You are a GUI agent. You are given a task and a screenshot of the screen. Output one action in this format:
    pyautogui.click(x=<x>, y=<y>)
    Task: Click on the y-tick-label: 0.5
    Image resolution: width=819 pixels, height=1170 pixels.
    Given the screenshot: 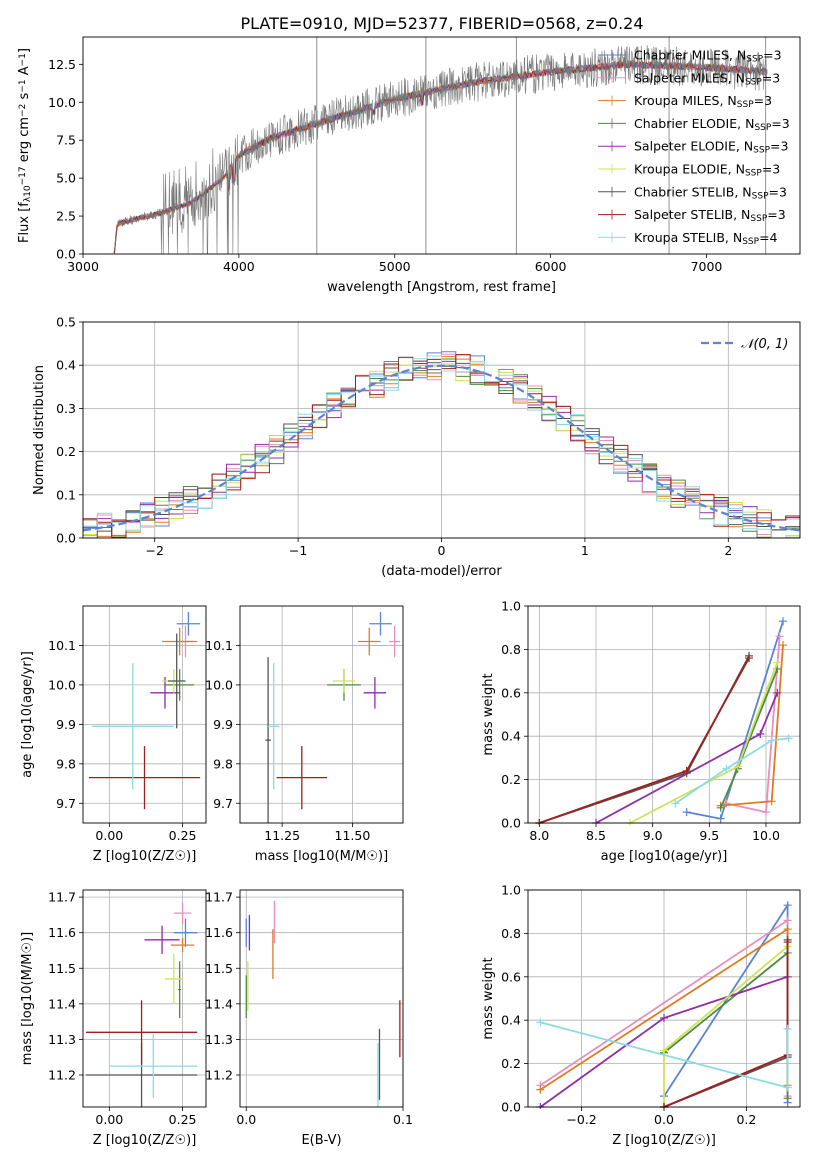 What is the action you would take?
    pyautogui.click(x=66, y=322)
    